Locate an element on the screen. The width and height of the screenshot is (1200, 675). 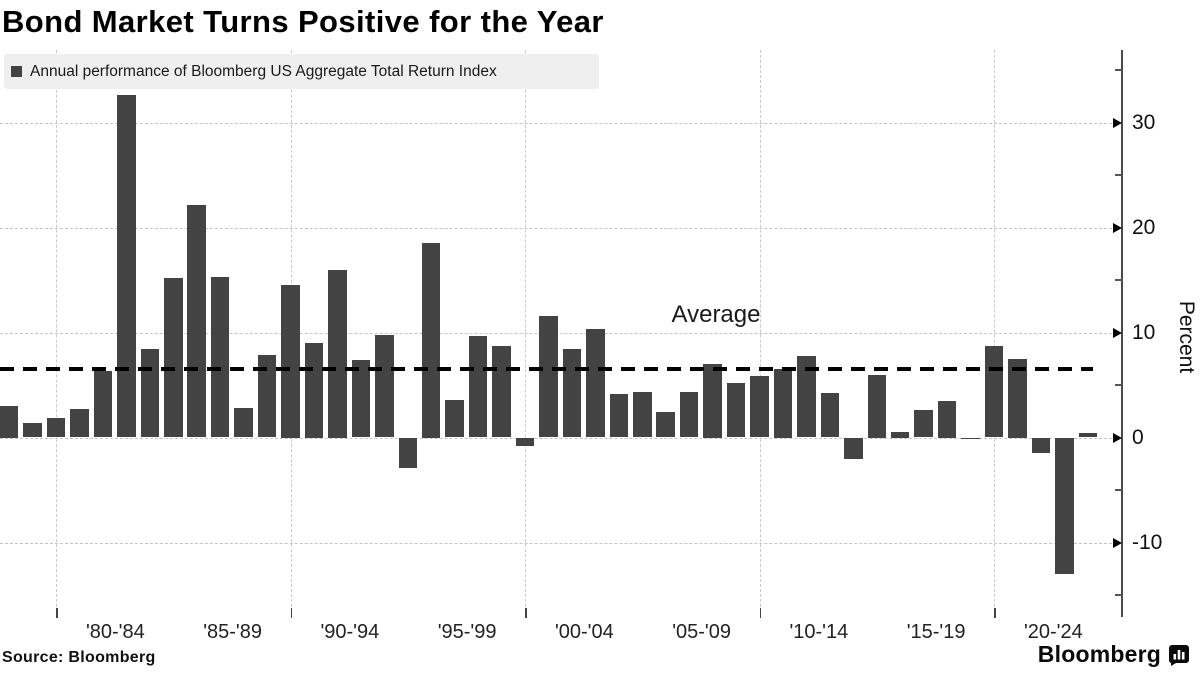
y-axis-tick-label: 30 is located at coordinates (1144, 122).